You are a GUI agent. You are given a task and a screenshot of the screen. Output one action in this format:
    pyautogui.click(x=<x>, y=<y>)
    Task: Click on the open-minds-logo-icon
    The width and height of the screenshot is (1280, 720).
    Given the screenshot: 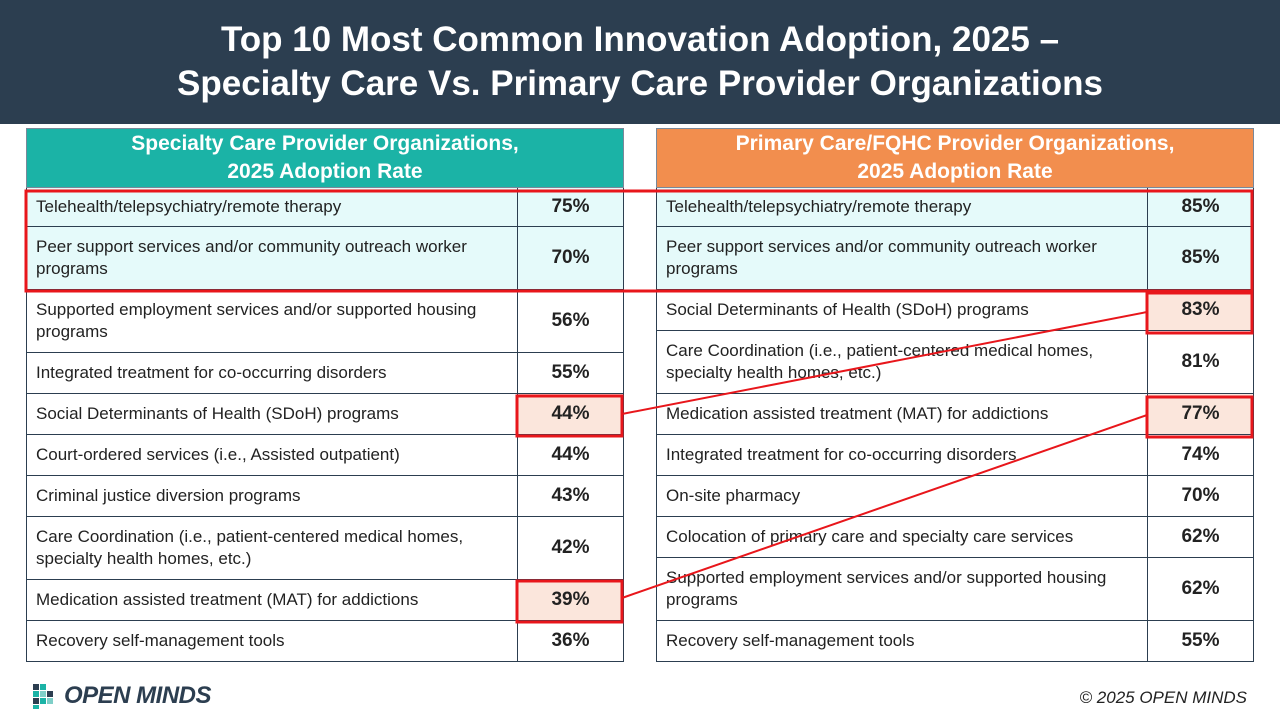 What is the action you would take?
    pyautogui.click(x=43, y=696)
    